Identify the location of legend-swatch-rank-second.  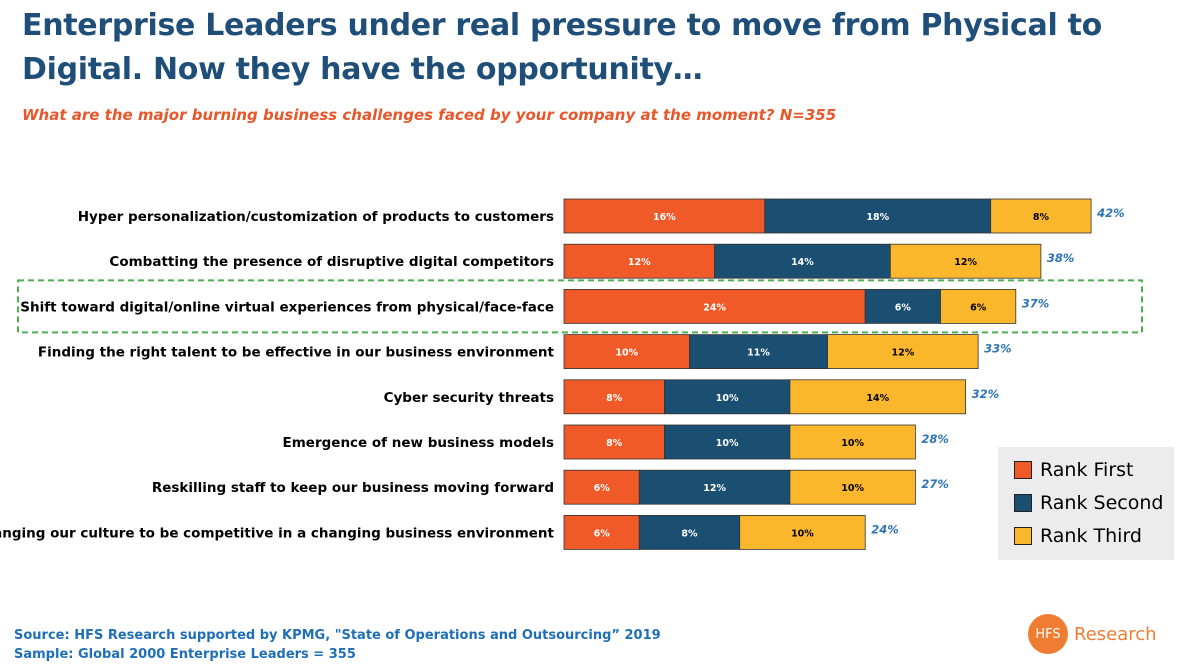
(1023, 503).